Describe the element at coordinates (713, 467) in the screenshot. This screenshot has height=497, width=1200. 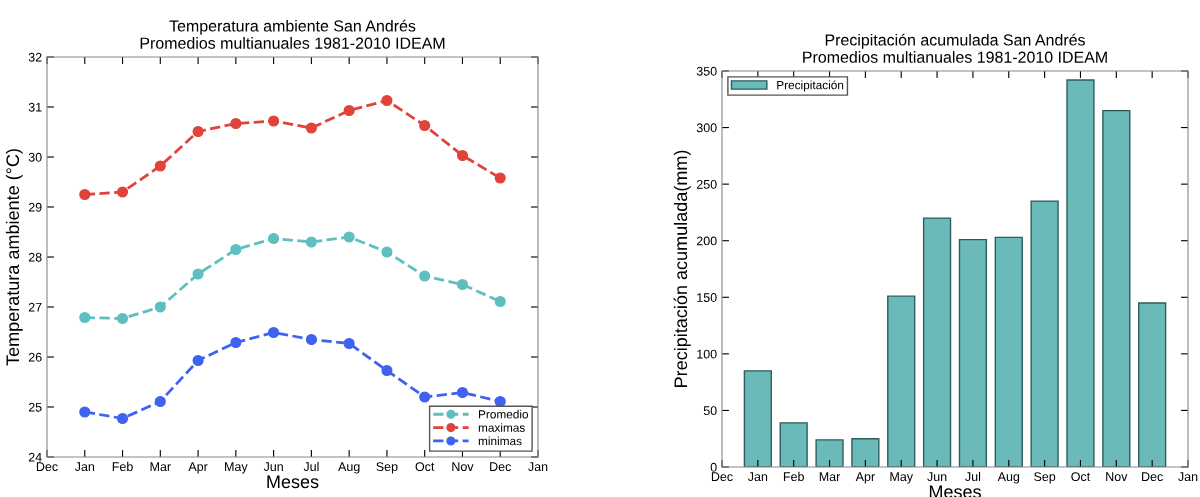
I see `y-tick-label: 0` at that location.